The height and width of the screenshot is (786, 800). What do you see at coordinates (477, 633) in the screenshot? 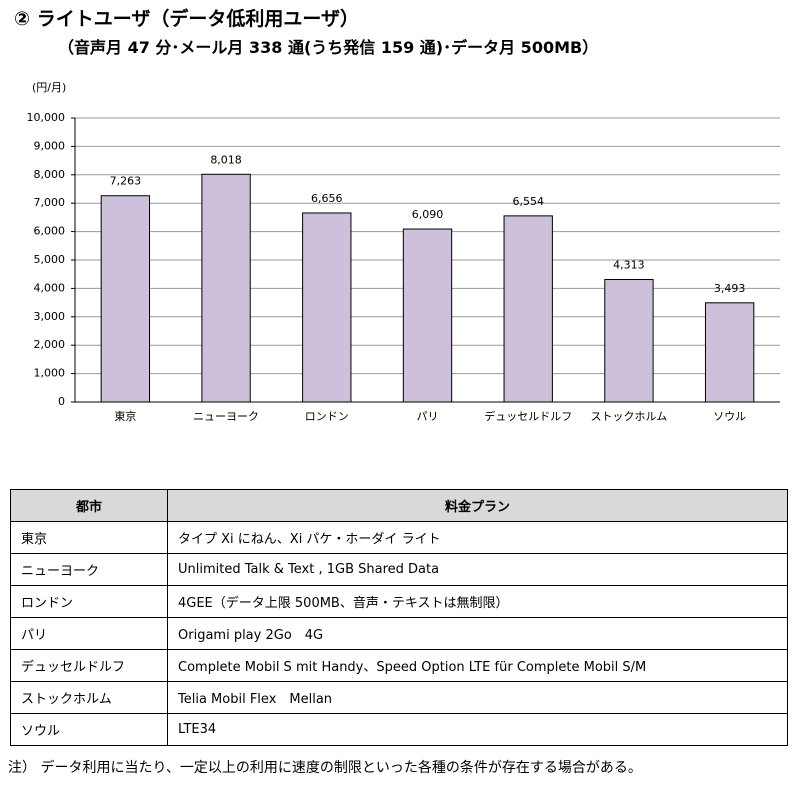
I see `table-cell: Origami play 2Go 4G` at bounding box center [477, 633].